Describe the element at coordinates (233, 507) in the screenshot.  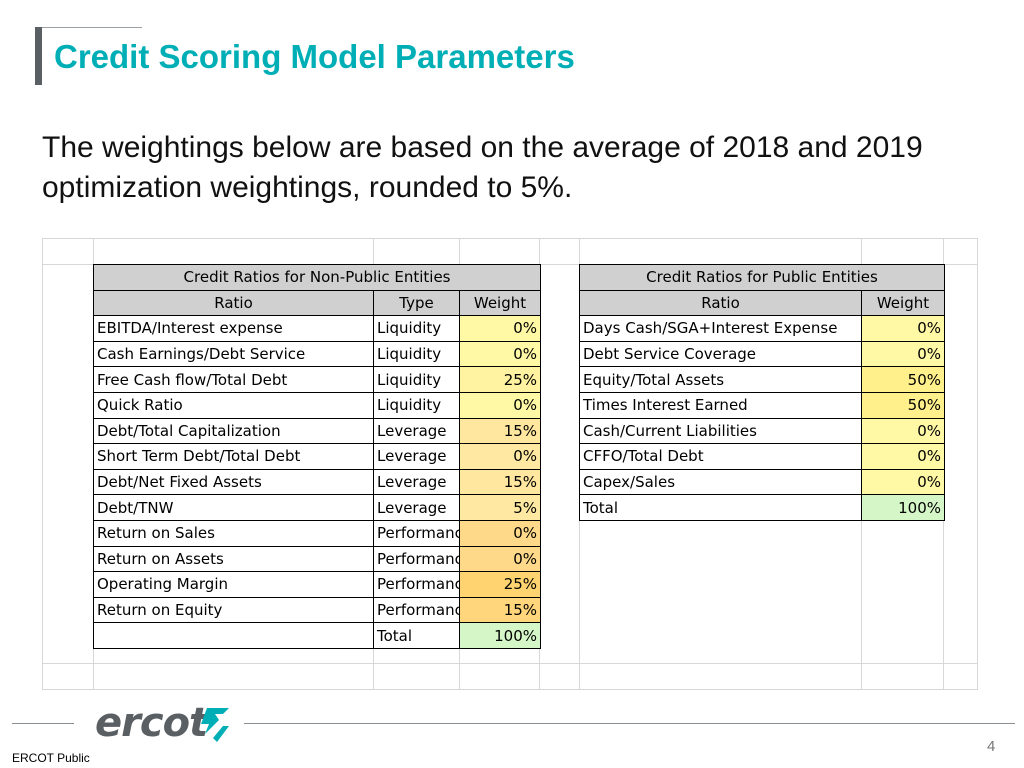
I see `ratio-cell: Debt/TNW` at that location.